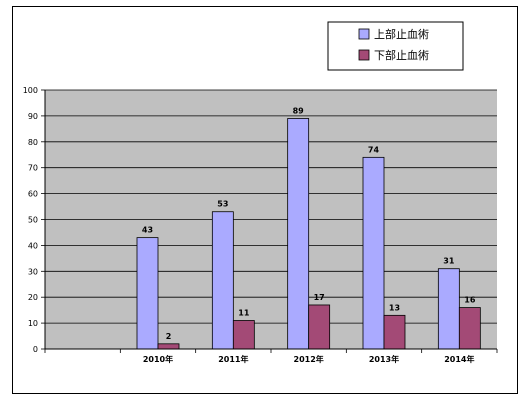  I want to click on legend-label-lower: 下部止血術, so click(401, 55).